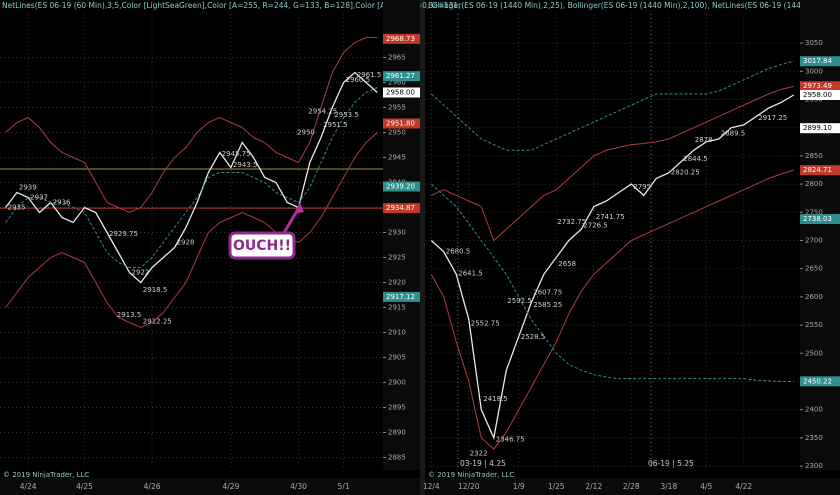  I want to click on y-tick-label: 2945, so click(397, 158).